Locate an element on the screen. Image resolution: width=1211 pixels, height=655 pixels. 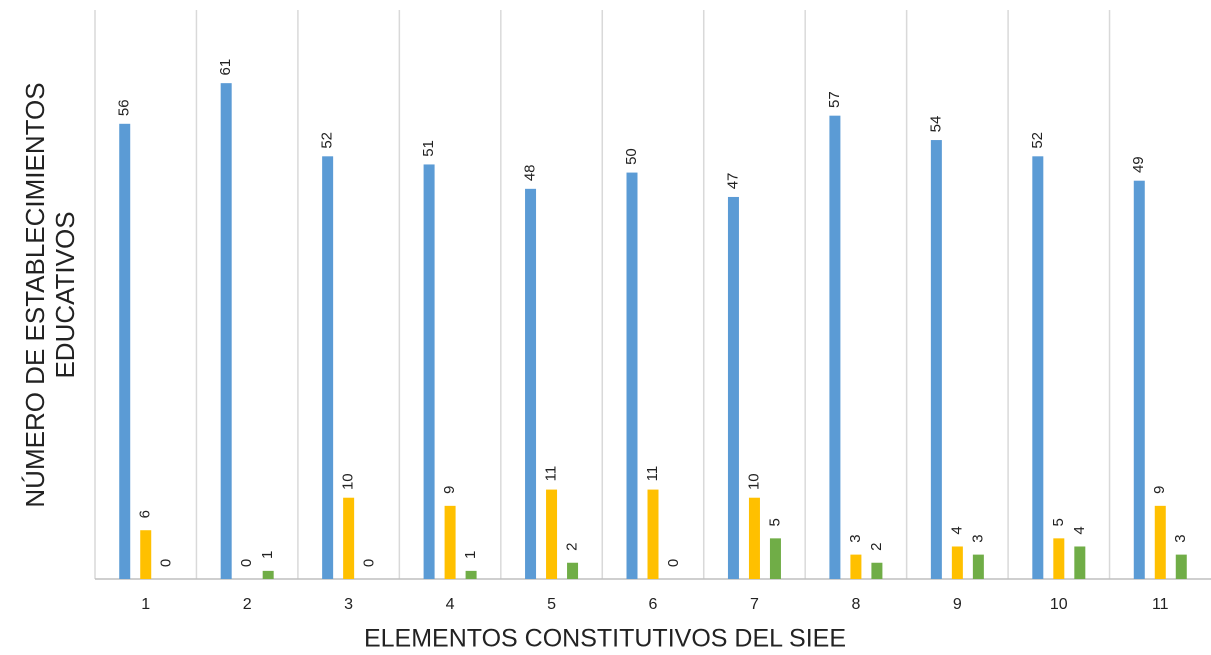
x-tick-label: 6 is located at coordinates (653, 604).